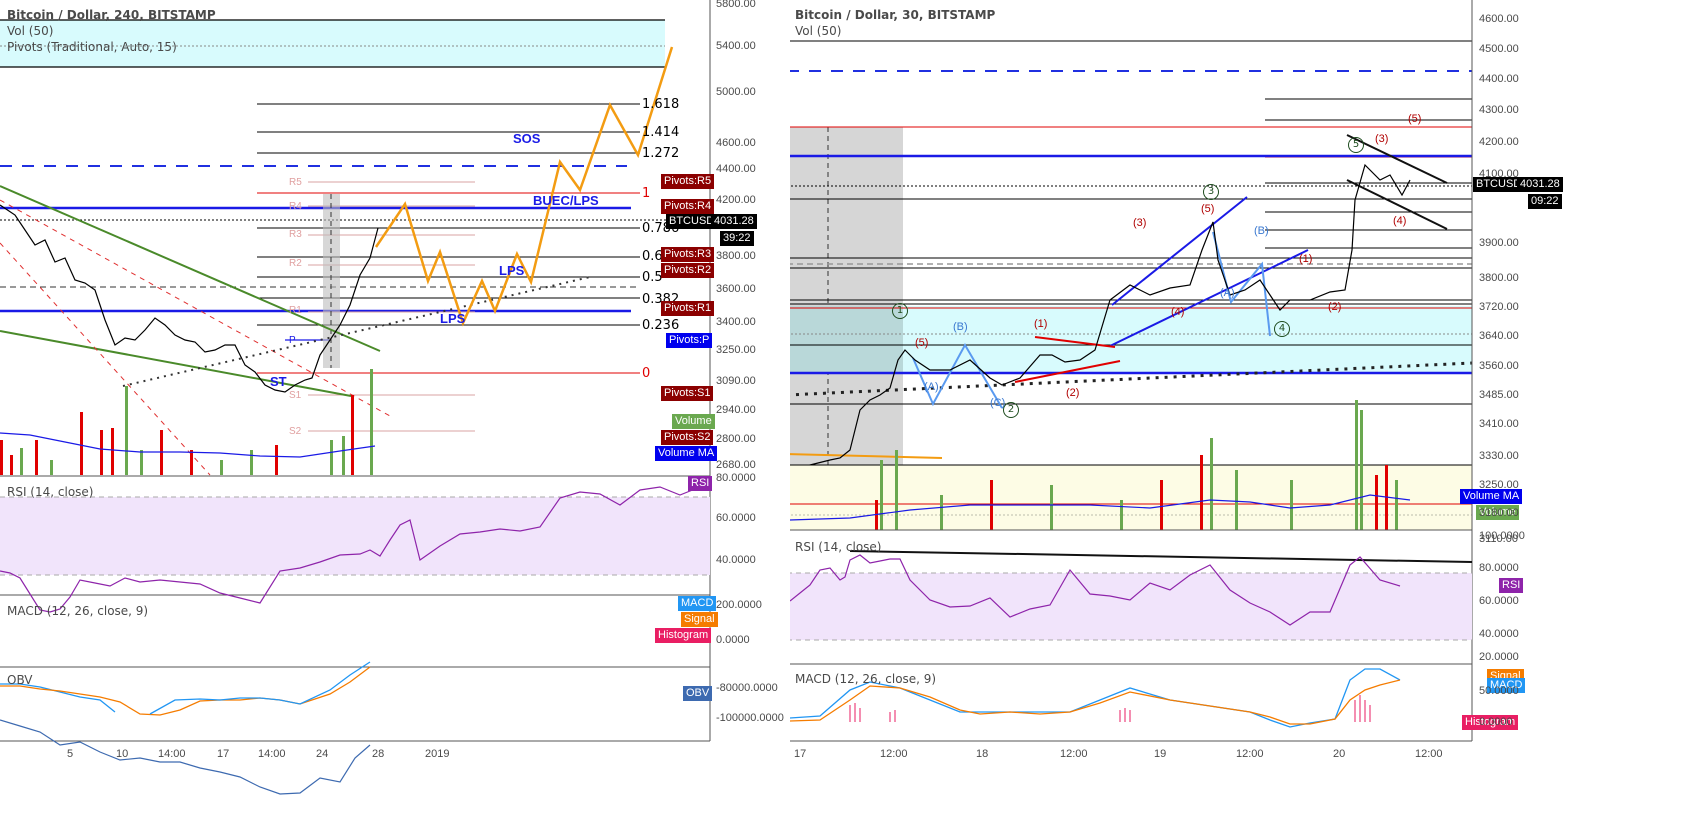 This screenshot has width=1689, height=822. What do you see at coordinates (900, 311) in the screenshot?
I see `wave-circle-1: 1` at bounding box center [900, 311].